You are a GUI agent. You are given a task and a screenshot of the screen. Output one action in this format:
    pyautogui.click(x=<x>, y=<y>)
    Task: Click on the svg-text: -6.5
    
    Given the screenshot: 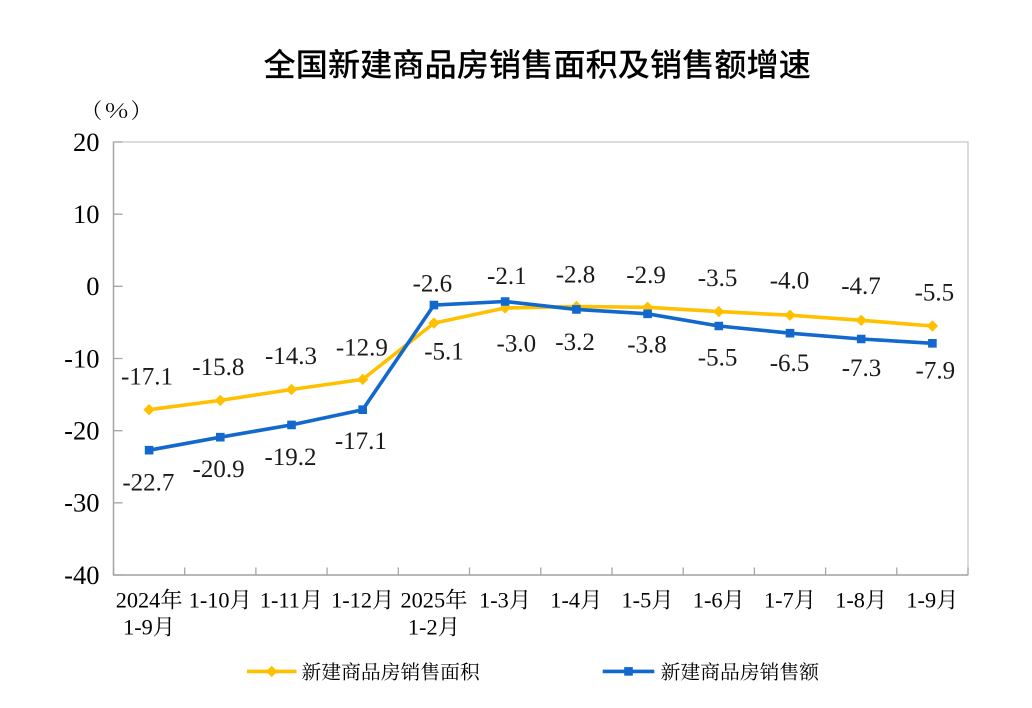 What is the action you would take?
    pyautogui.click(x=790, y=363)
    